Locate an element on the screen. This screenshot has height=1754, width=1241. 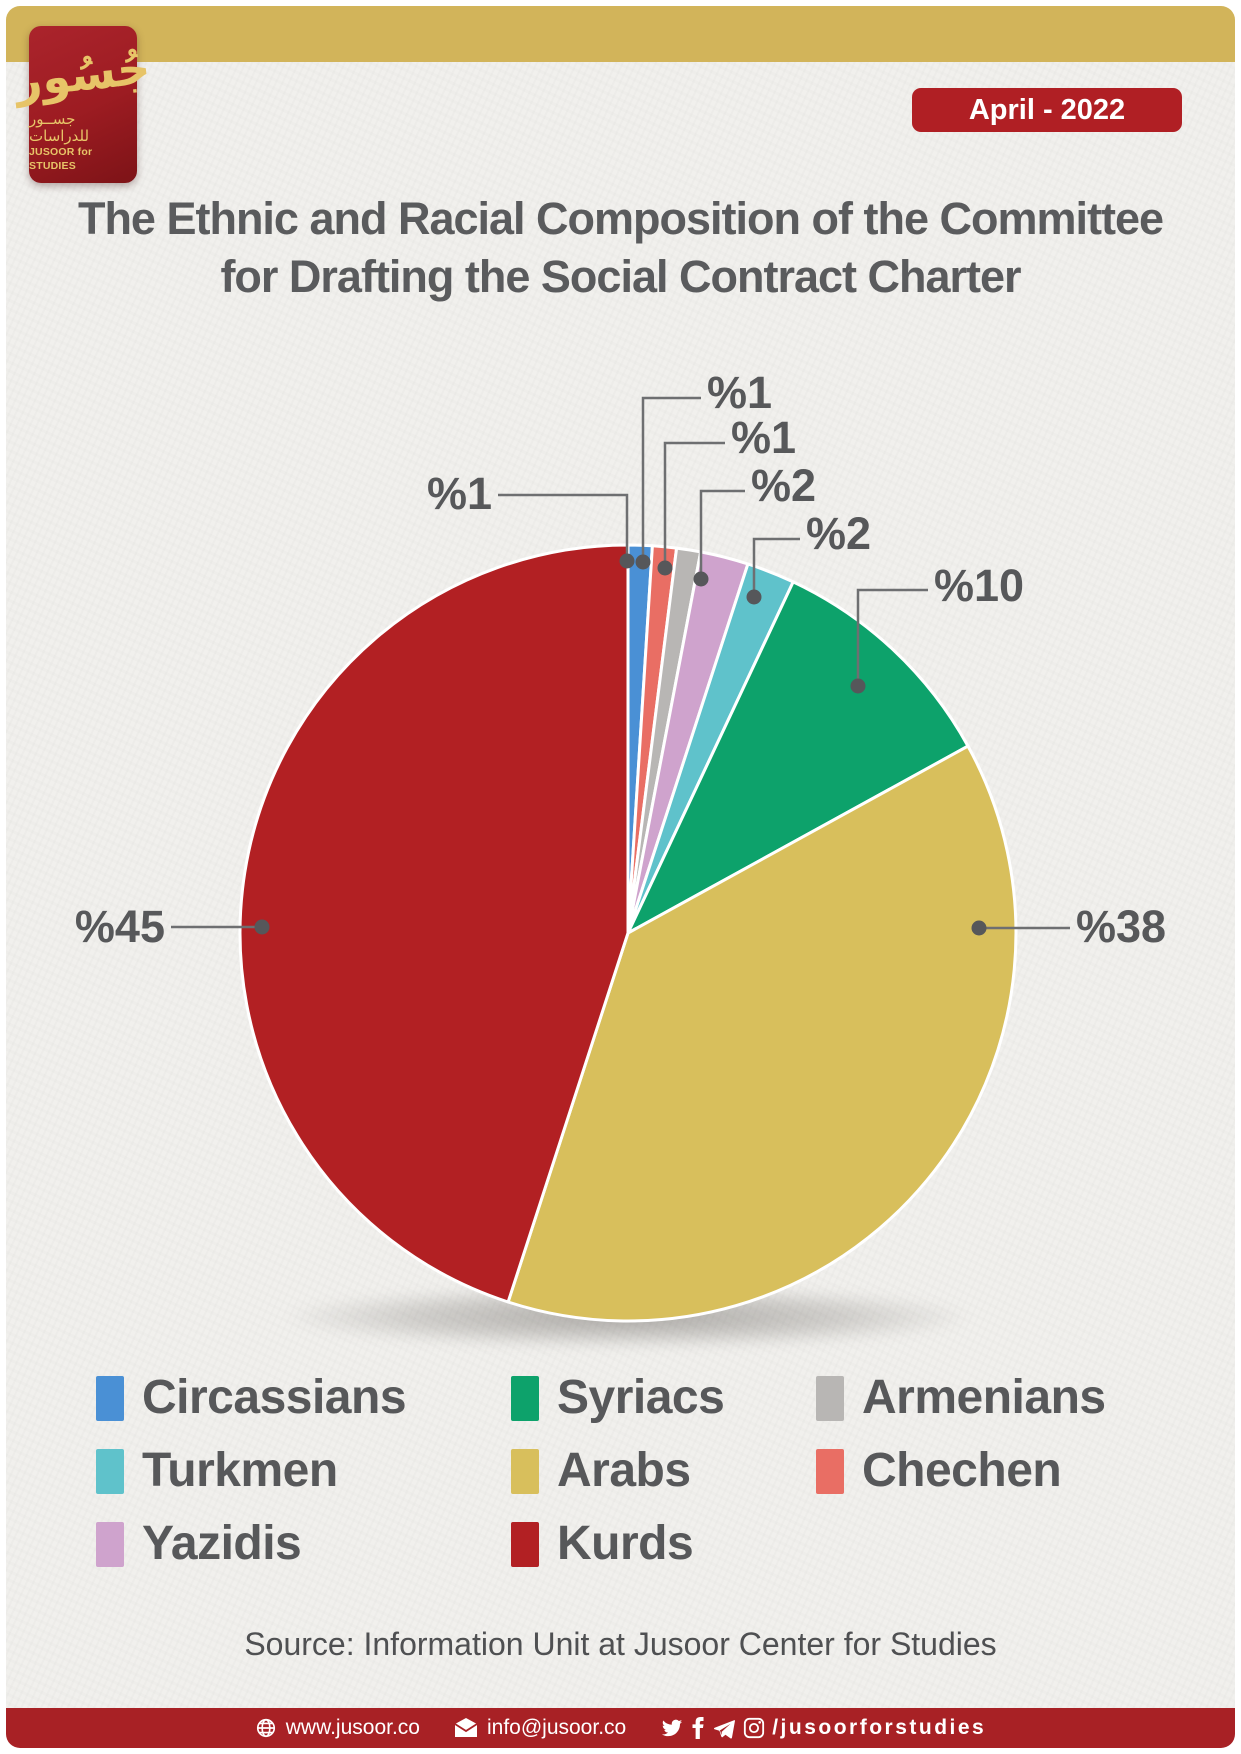
slice-label-armenians: %1 is located at coordinates (764, 437).